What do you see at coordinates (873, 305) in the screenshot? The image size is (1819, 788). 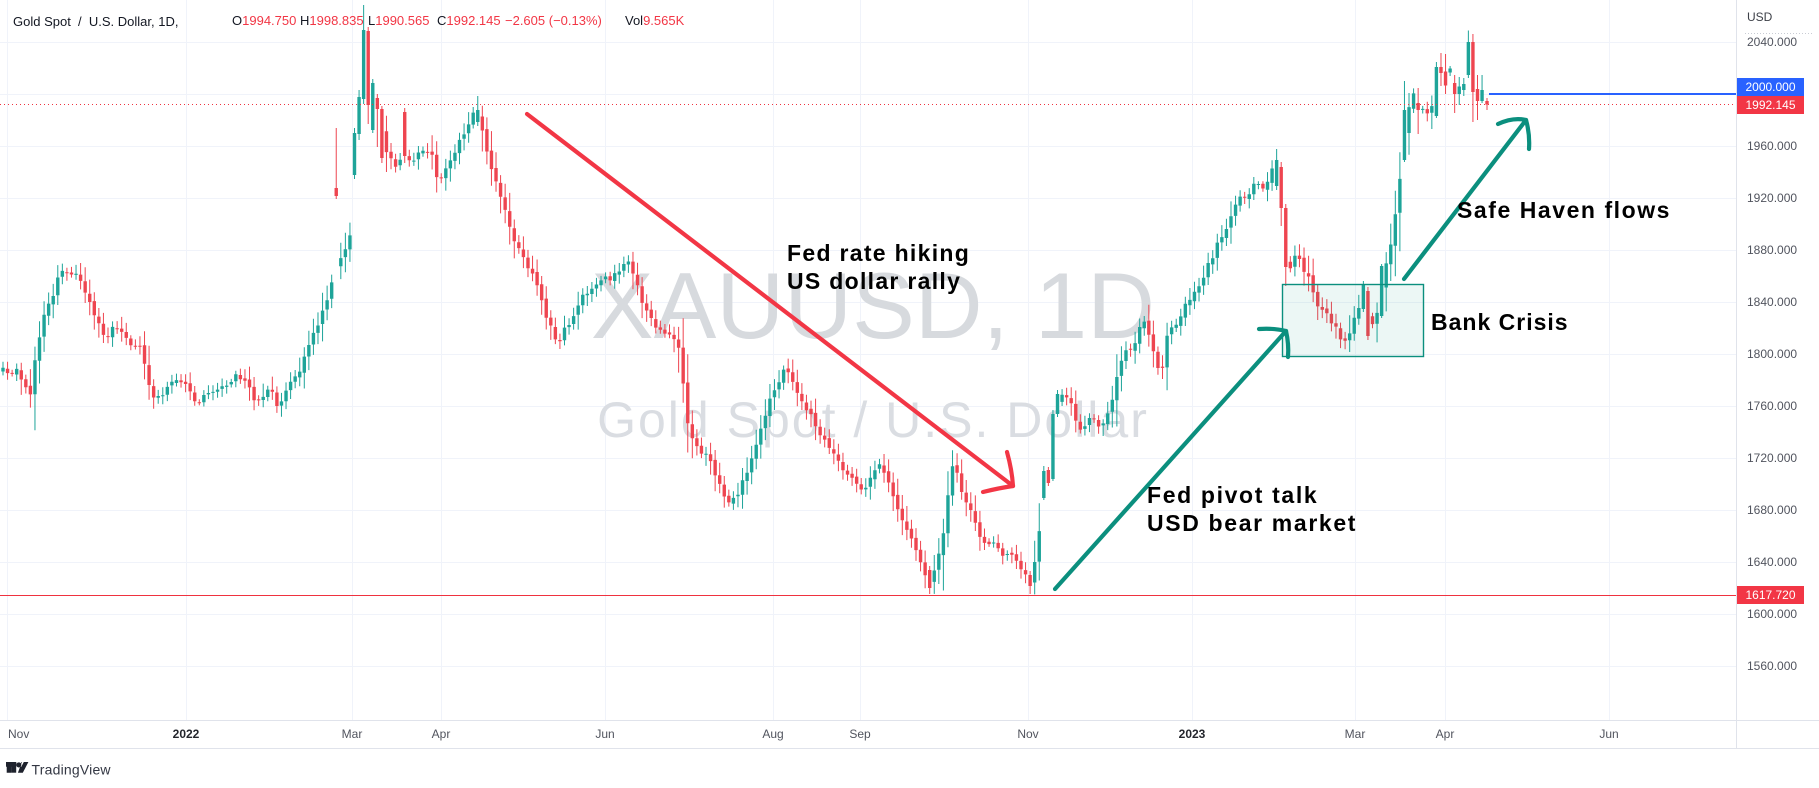 I see `svg-text: XAUUSD, 1D` at bounding box center [873, 305].